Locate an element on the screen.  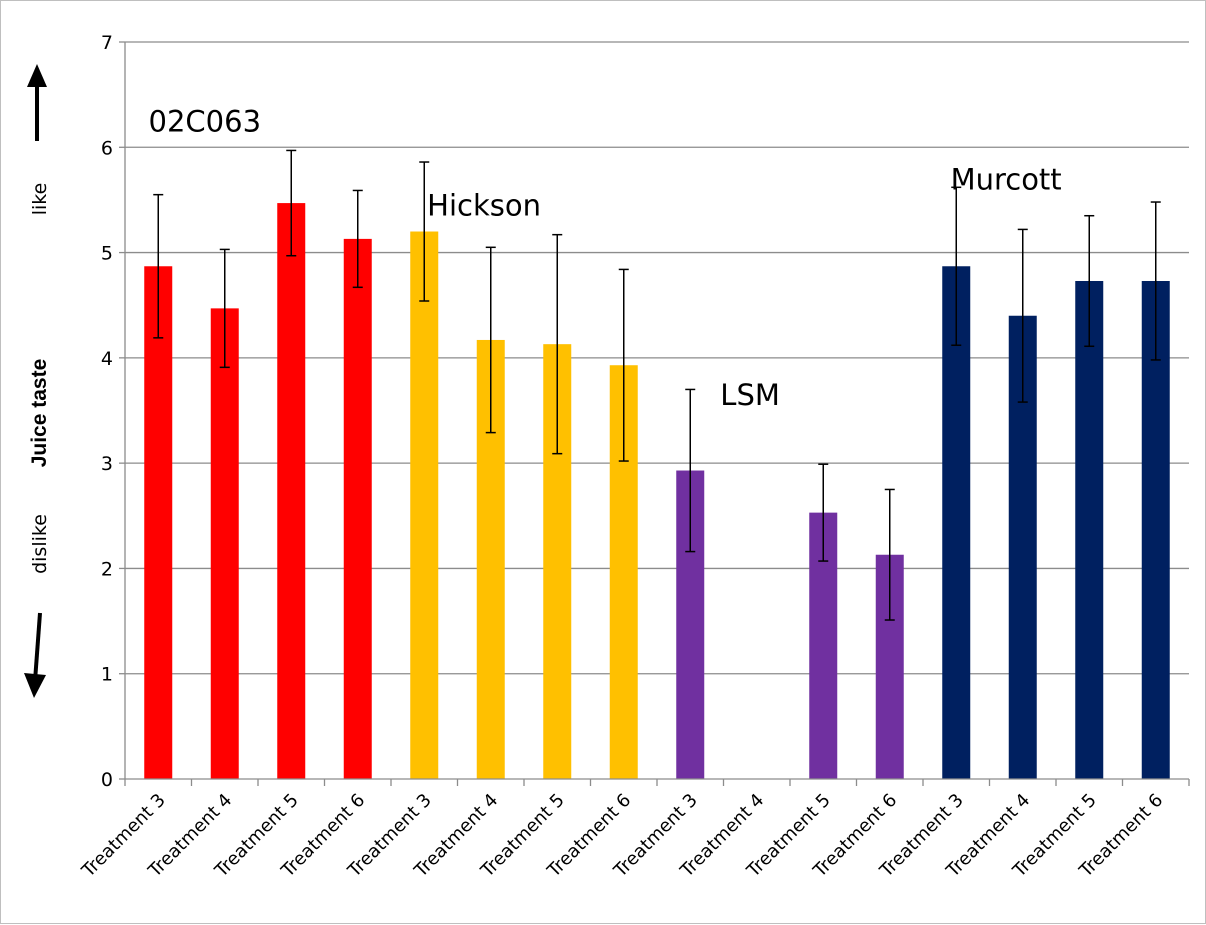
y-tick-label: 6 is located at coordinates (107, 148).